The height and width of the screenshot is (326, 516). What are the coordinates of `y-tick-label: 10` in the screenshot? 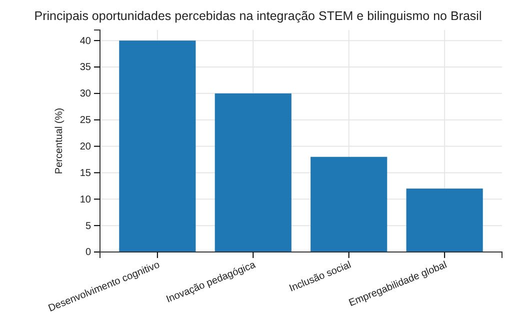 It's located at (86, 200).